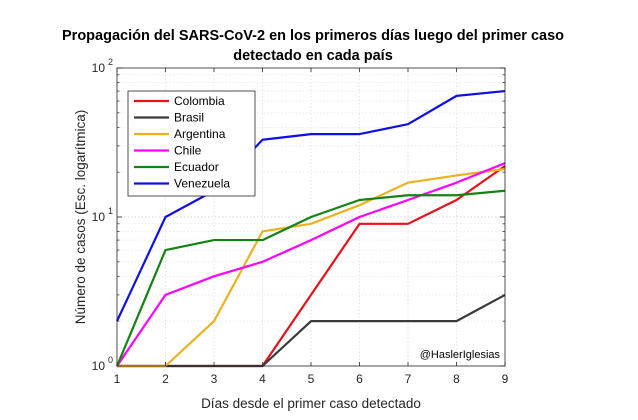  Describe the element at coordinates (196, 167) in the screenshot. I see `legend-label-ecuador: Ecuador` at that location.